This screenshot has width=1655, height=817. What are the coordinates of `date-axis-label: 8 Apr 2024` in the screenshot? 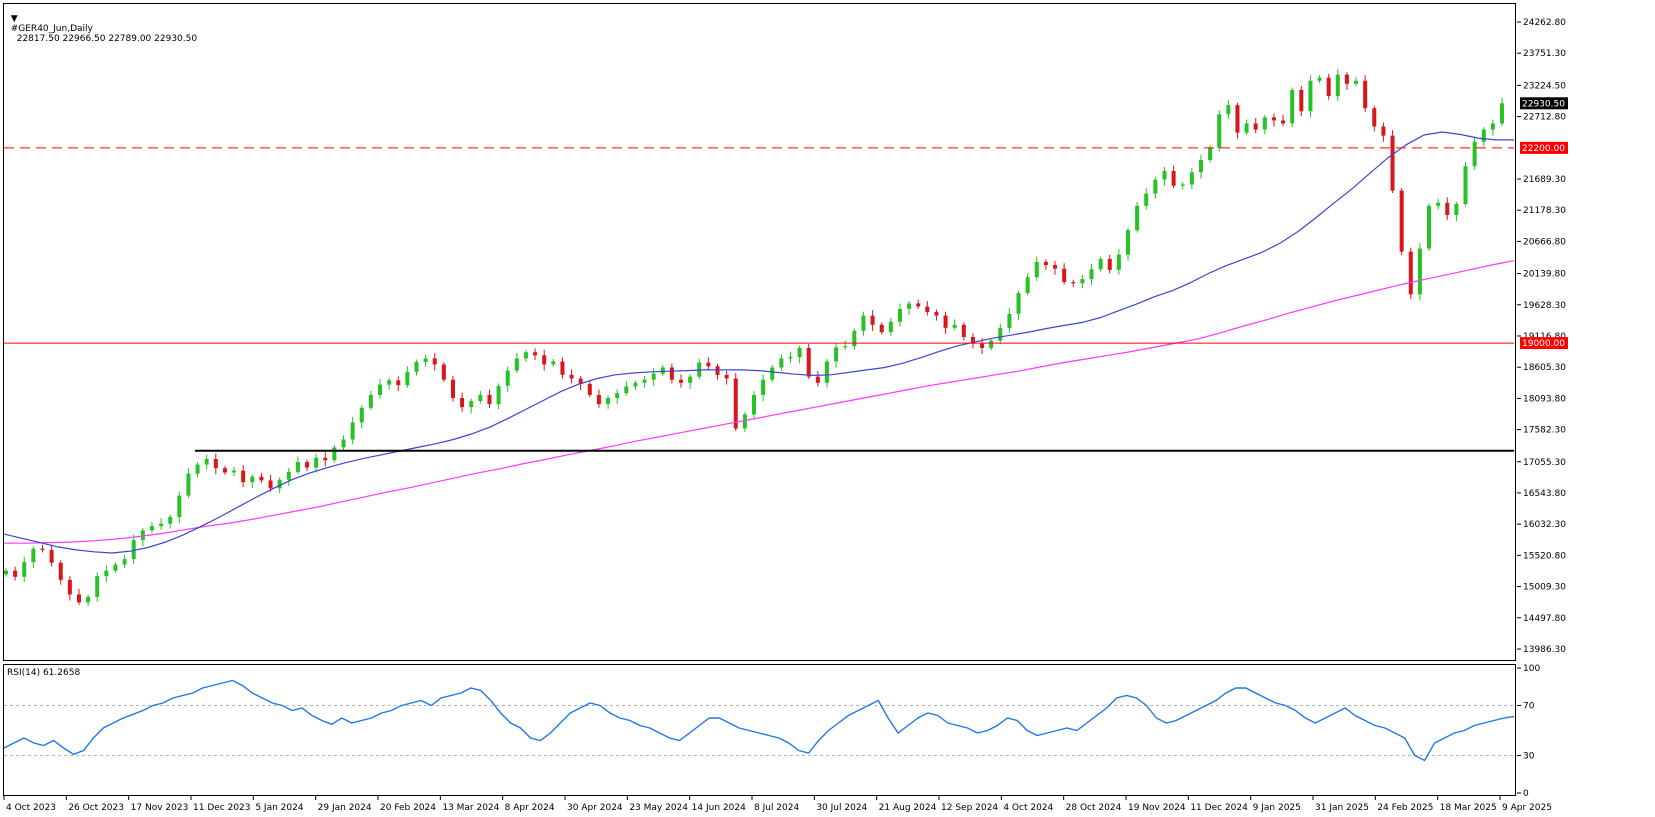 It's located at (530, 808).